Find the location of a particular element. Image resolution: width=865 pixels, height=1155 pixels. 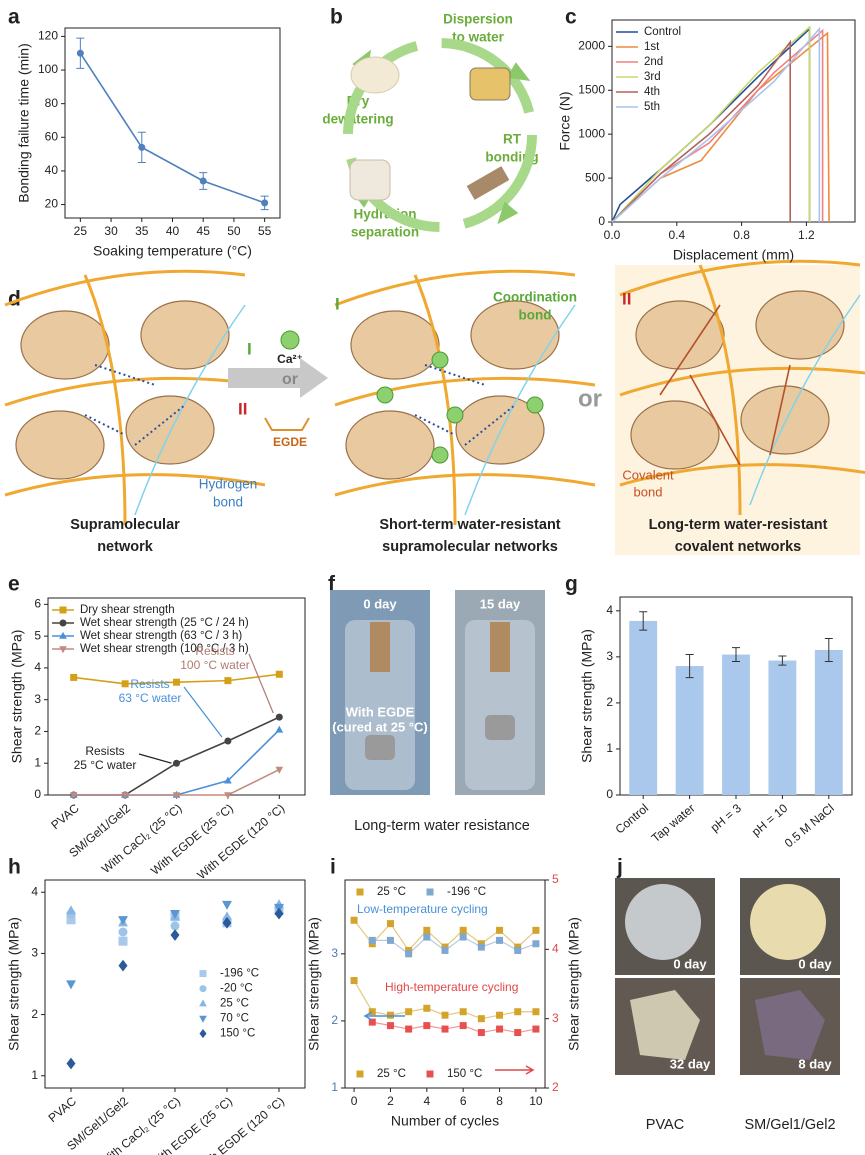

annotation: 63 °C water is located at coordinates (150, 698).